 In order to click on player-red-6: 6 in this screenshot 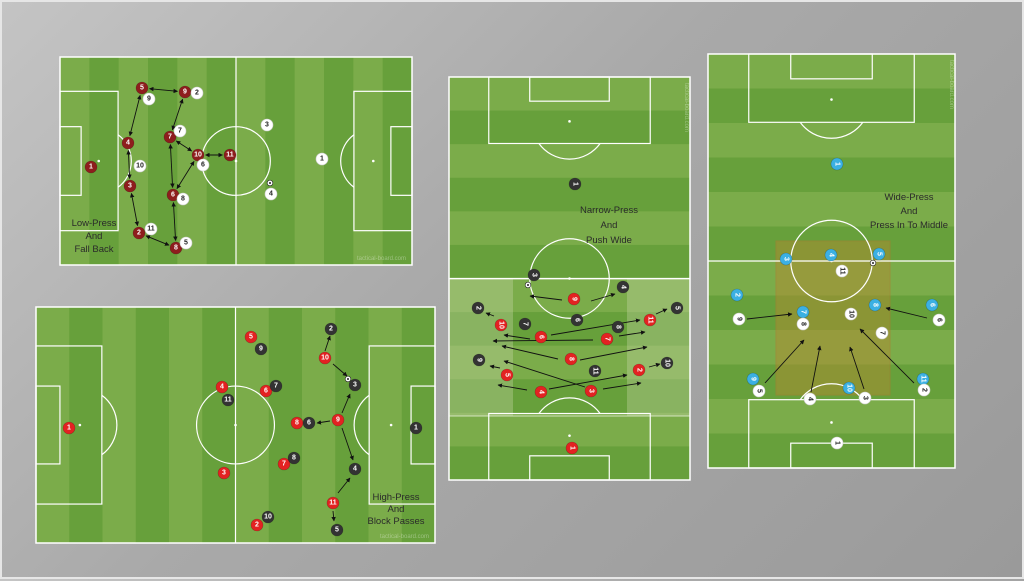, I will do `click(266, 391)`.